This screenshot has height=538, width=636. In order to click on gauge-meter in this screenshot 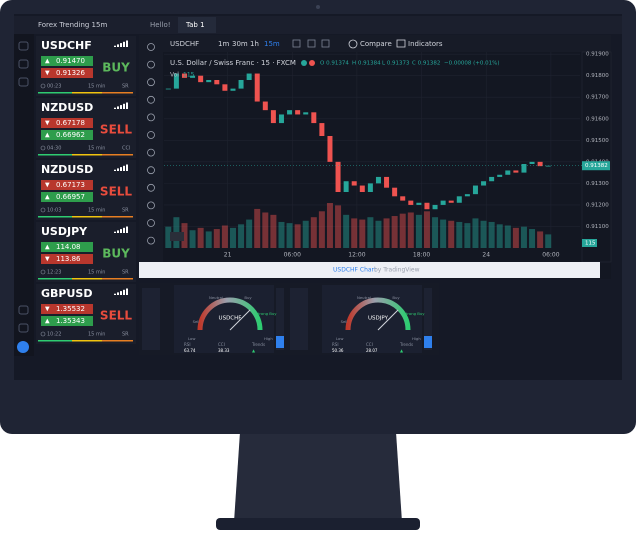, I will do `click(280, 319)`.